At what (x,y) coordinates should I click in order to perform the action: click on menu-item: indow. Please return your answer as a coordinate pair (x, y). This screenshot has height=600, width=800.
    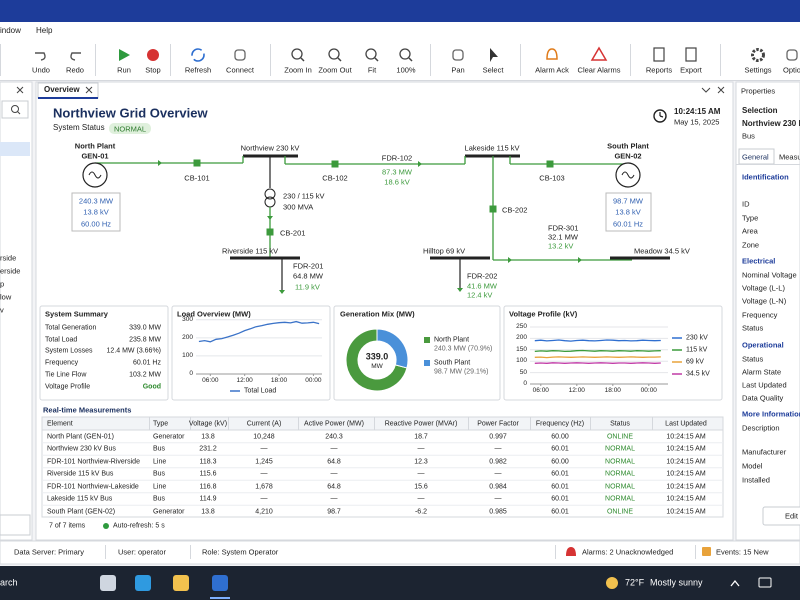
    Looking at the image, I should click on (10, 30).